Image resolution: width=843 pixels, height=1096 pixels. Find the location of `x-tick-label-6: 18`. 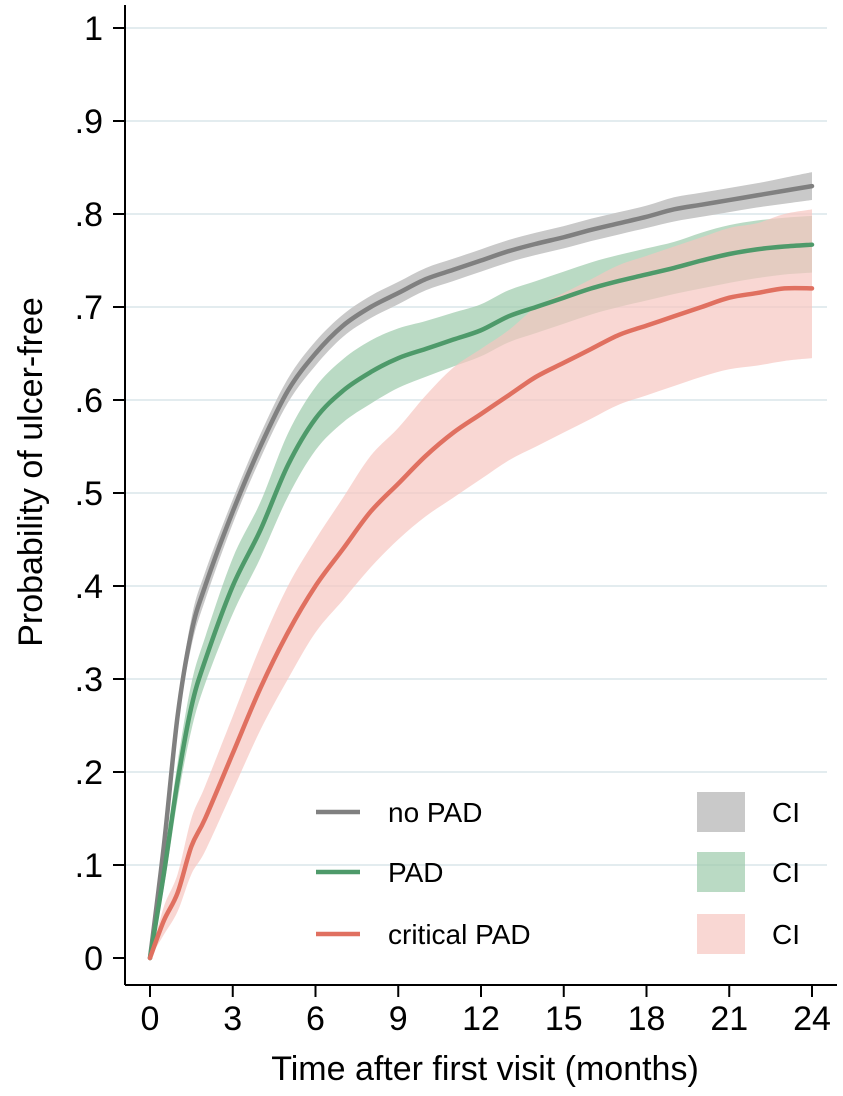

x-tick-label-6: 18 is located at coordinates (647, 1019).